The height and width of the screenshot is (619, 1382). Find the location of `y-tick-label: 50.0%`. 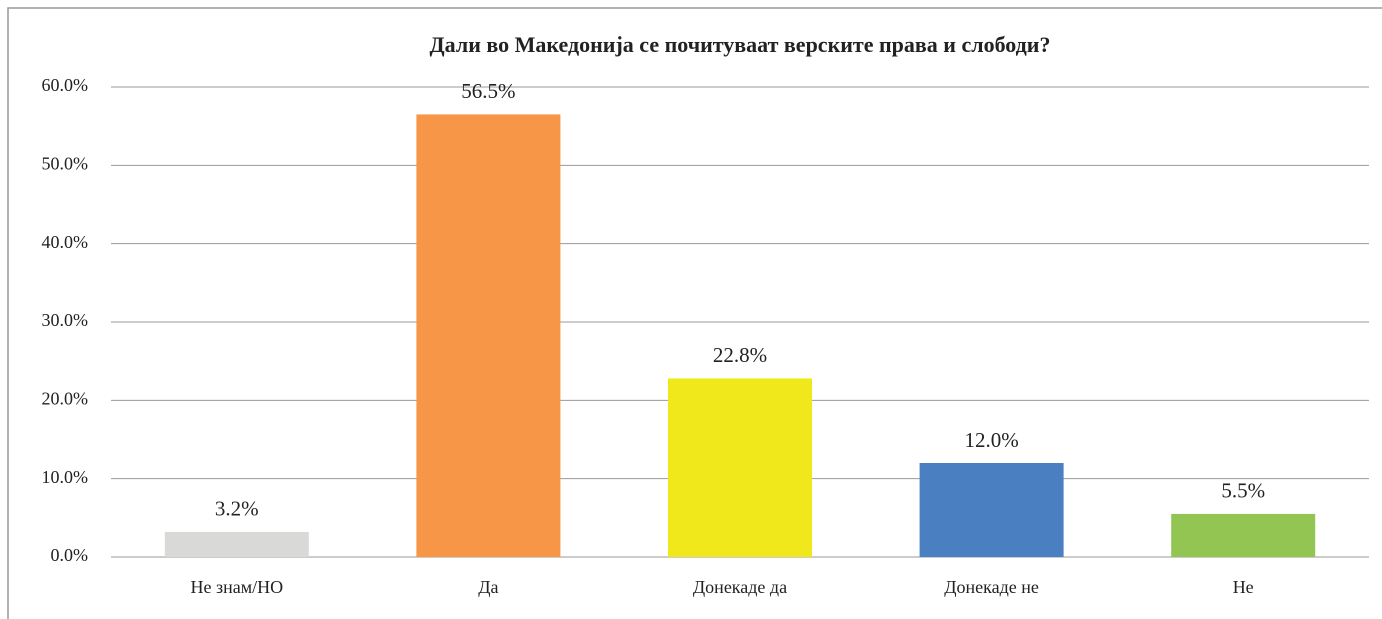

y-tick-label: 50.0% is located at coordinates (65, 163).